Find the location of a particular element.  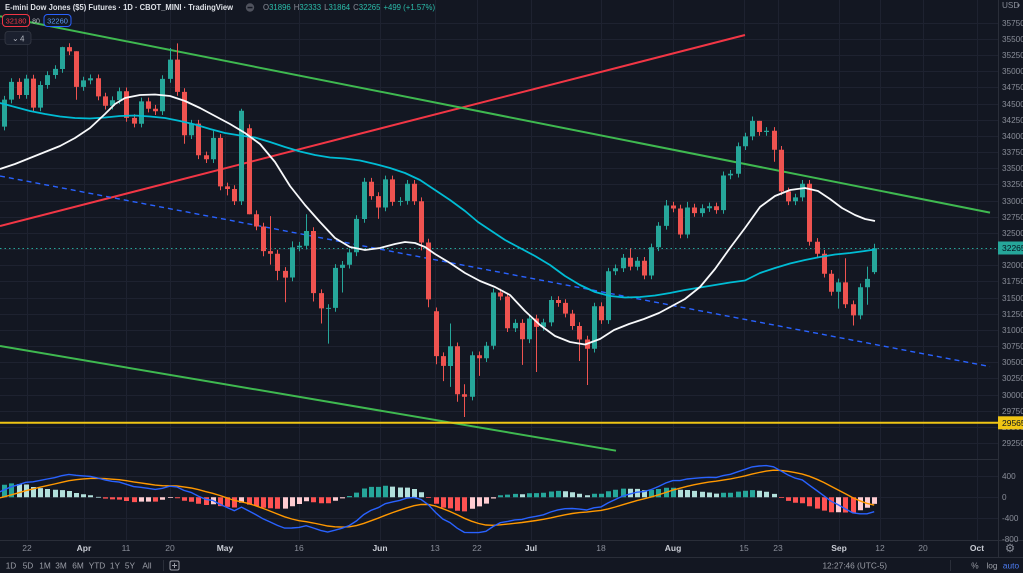

svg-text: 32265 is located at coordinates (1012, 248).